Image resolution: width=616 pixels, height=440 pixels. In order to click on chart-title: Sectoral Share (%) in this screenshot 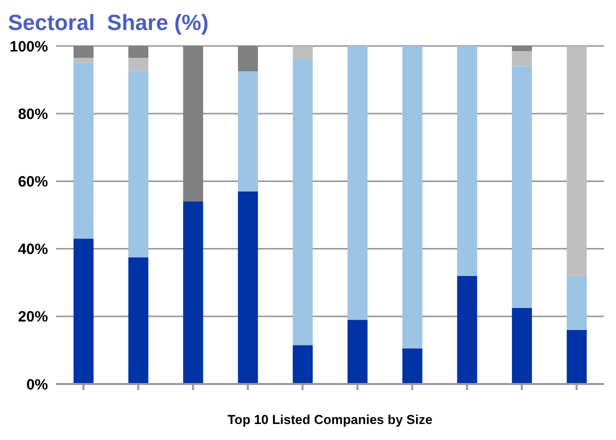, I will do `click(109, 23)`.